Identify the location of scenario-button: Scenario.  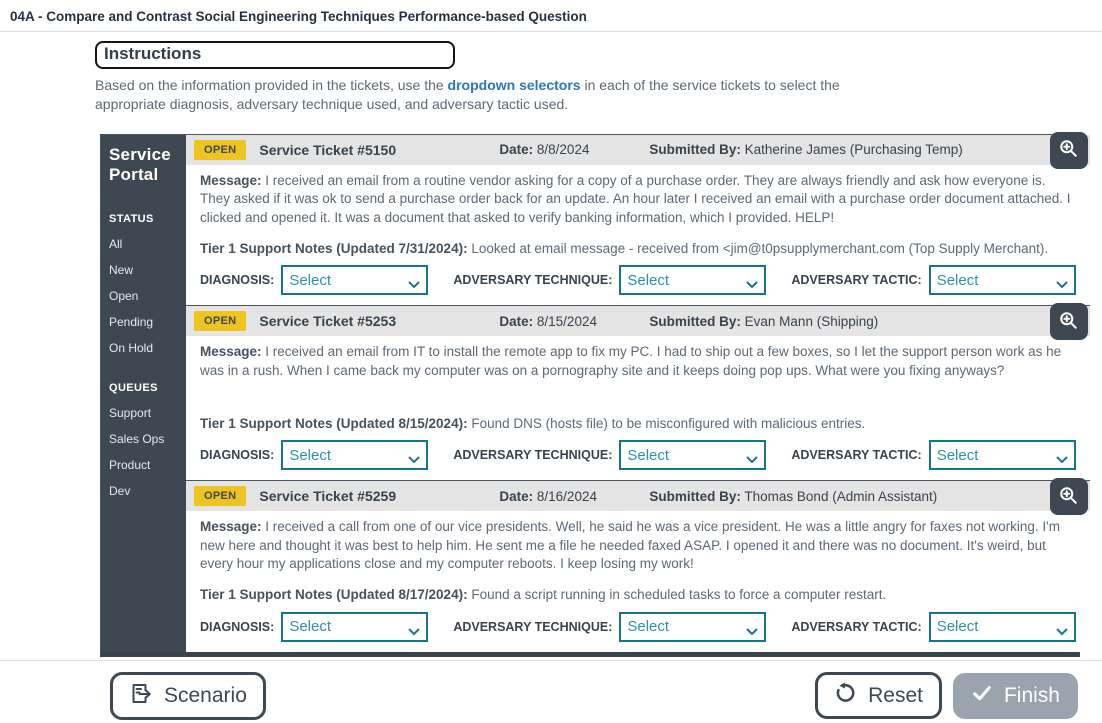
(188, 695).